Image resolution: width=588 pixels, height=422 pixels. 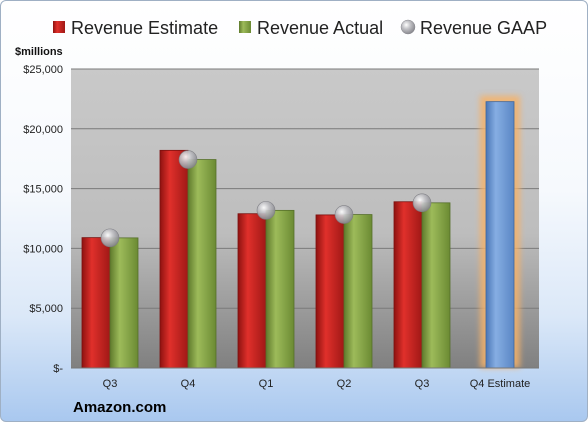 I want to click on y-unit-label: $millions, so click(x=39, y=52).